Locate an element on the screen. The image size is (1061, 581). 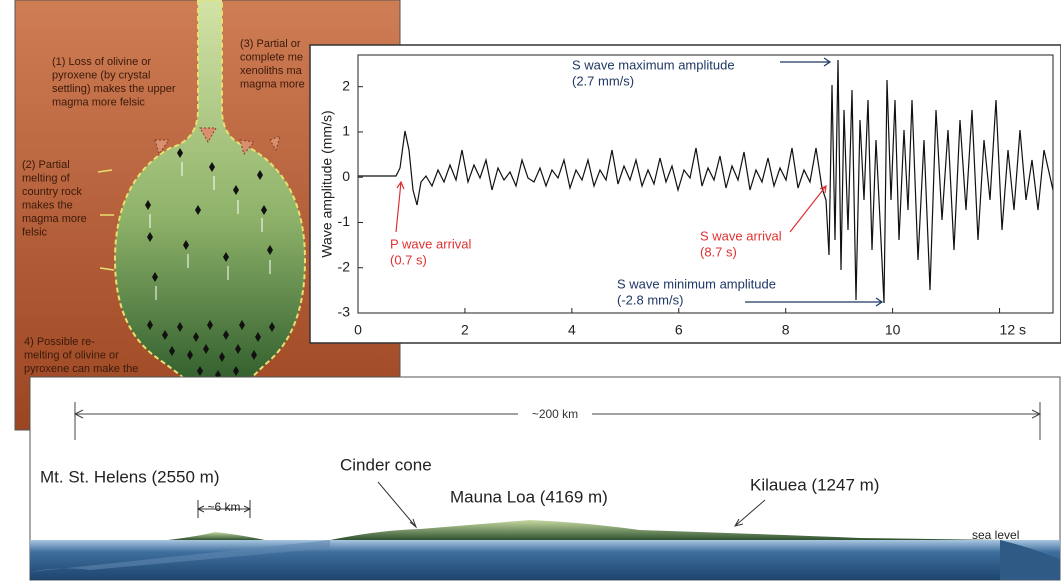
y-tick-label: -2 is located at coordinates (344, 266).